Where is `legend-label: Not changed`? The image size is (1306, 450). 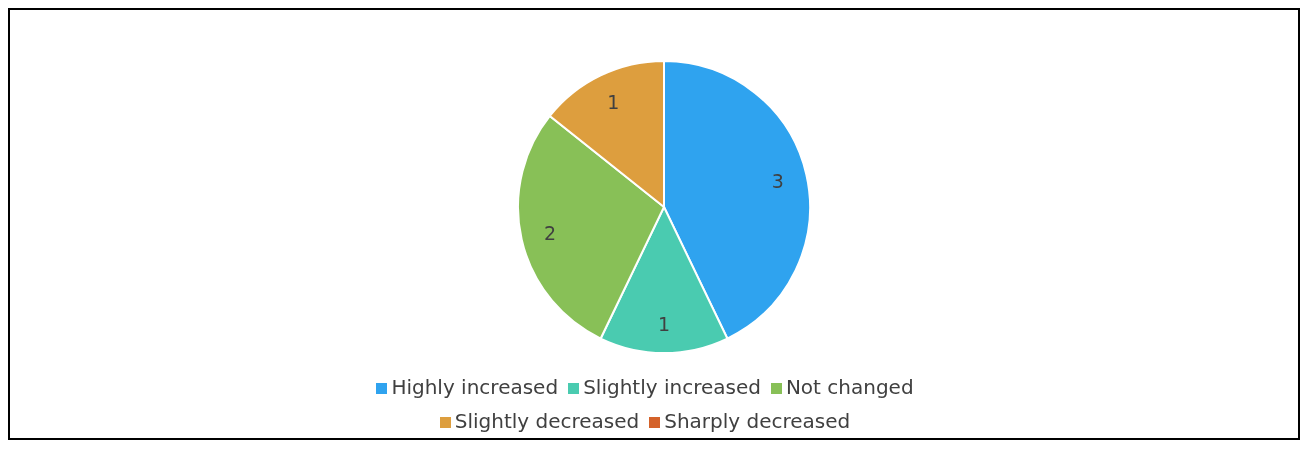
legend-label: Not changed is located at coordinates (849, 387).